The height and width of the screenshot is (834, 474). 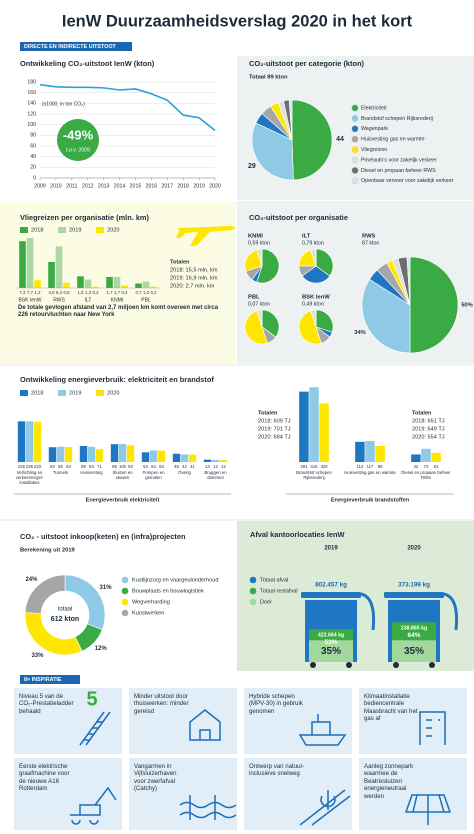 What do you see at coordinates (37, 656) in the screenshot?
I see `value-label: 33%` at bounding box center [37, 656].